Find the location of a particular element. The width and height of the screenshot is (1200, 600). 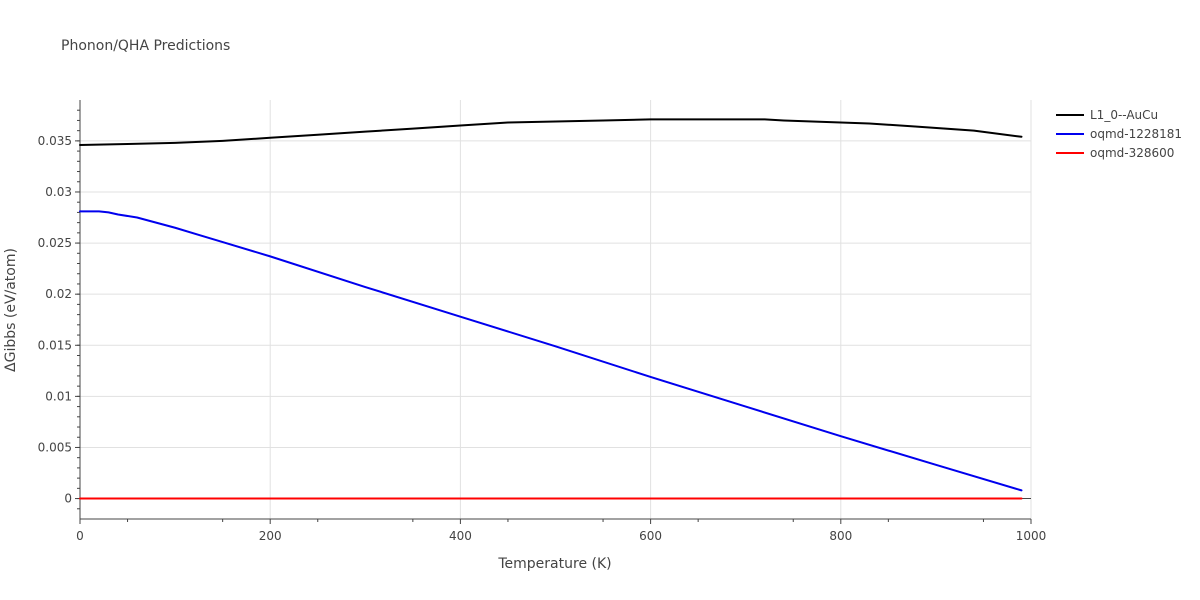

legend-label: oqmd-1228181 is located at coordinates (1136, 134).